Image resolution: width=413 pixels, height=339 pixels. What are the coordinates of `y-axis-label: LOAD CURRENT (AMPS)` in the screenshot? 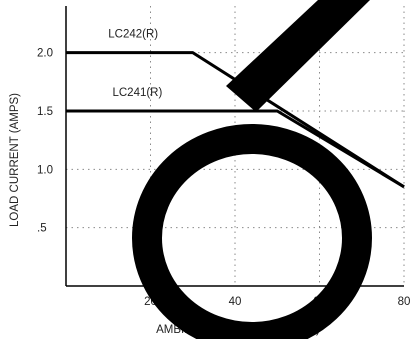 It's located at (15, 160).